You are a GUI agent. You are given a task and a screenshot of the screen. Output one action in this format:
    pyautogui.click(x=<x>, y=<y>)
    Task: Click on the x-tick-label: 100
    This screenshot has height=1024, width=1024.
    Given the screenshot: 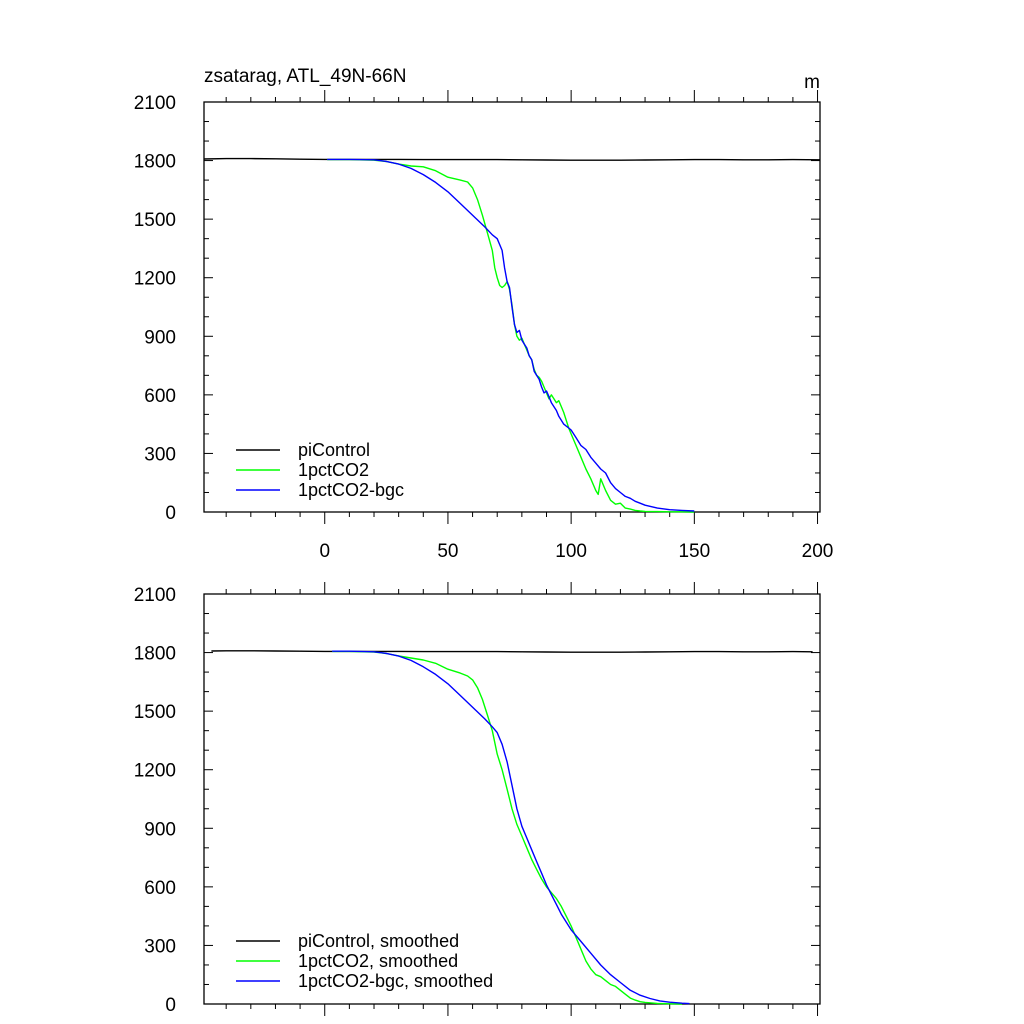 What is the action you would take?
    pyautogui.click(x=571, y=551)
    